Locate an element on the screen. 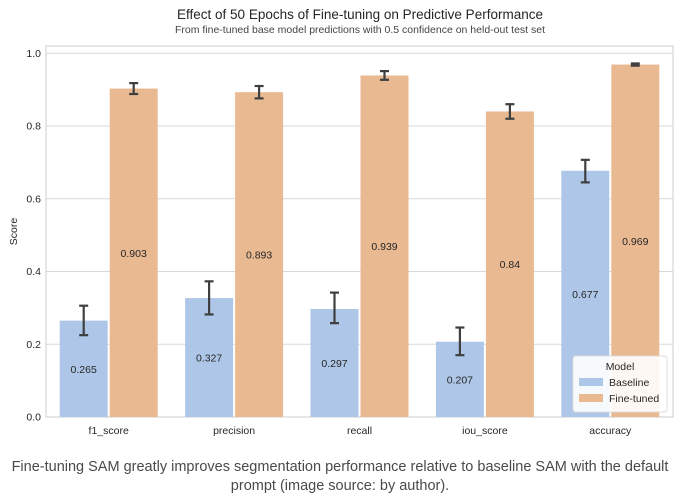 This screenshot has height=496, width=680. legend: Model Baseline Fine-tuned is located at coordinates (620, 384).